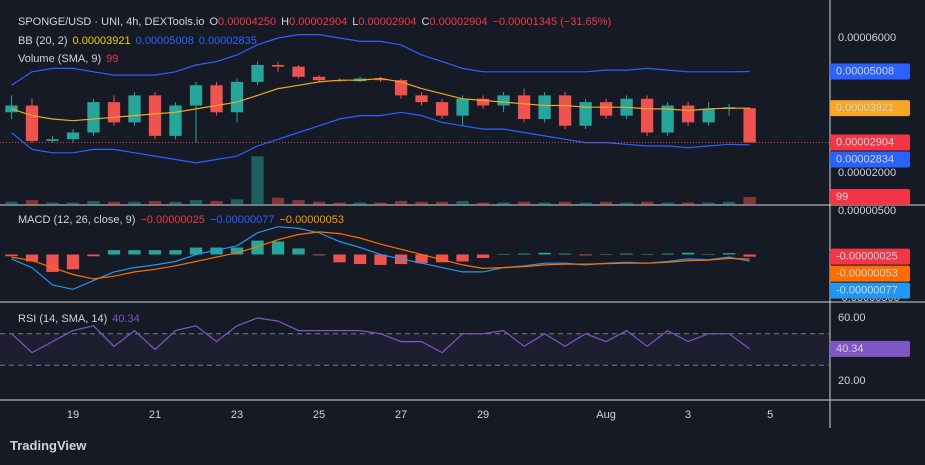 Image resolution: width=925 pixels, height=465 pixels. I want to click on o-label: O, so click(214, 22).